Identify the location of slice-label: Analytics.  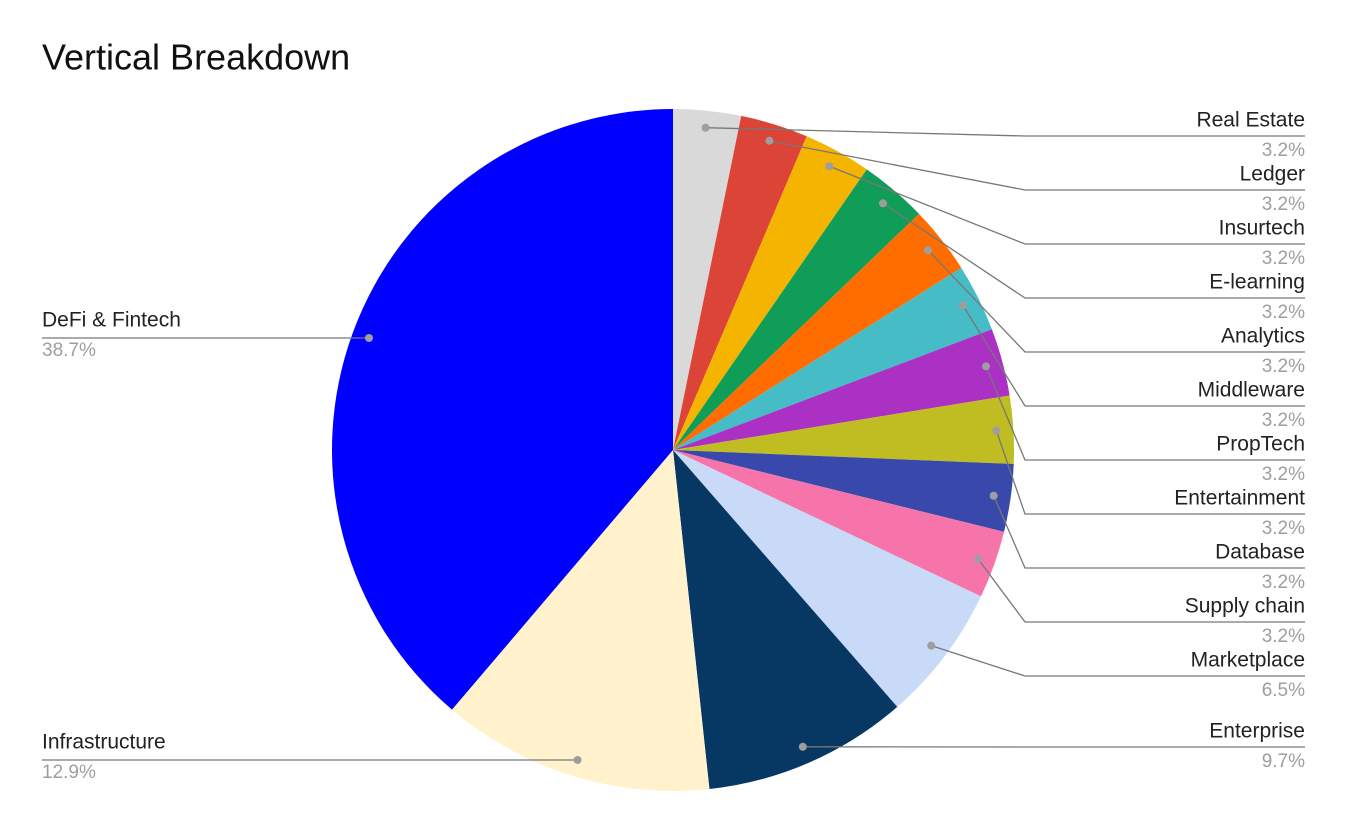
(1263, 336).